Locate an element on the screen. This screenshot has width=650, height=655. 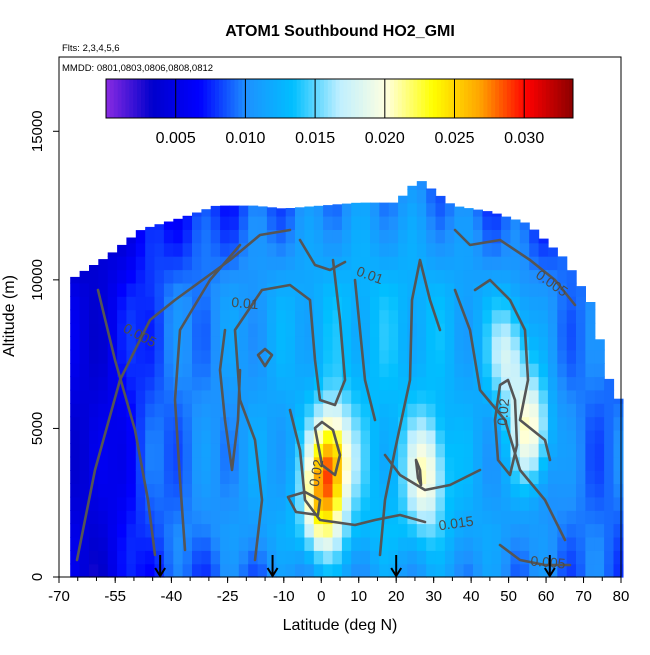
contour-line is located at coordinates (304, 503).